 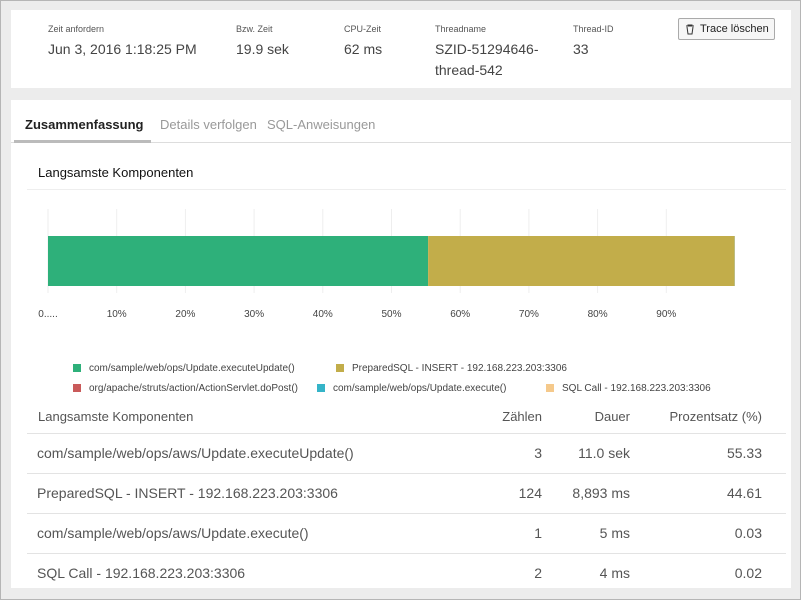 I want to click on table-cell: 4 ms, so click(x=614, y=573).